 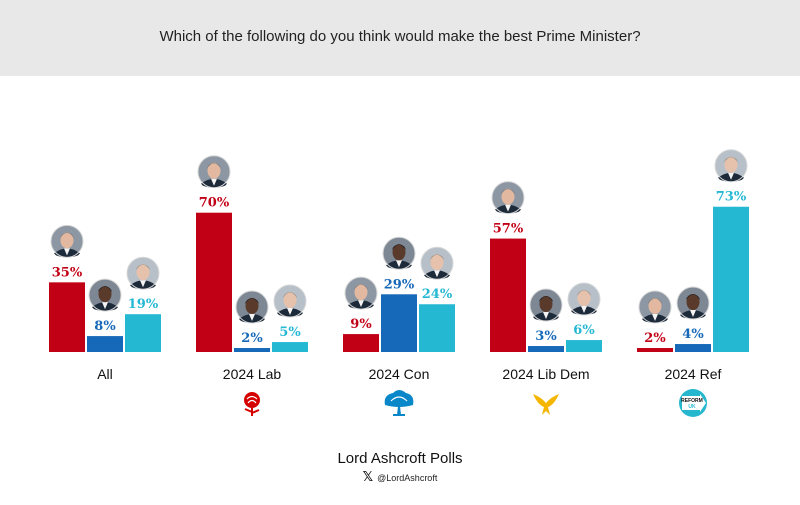 I want to click on data-label: 73%, so click(x=731, y=197).